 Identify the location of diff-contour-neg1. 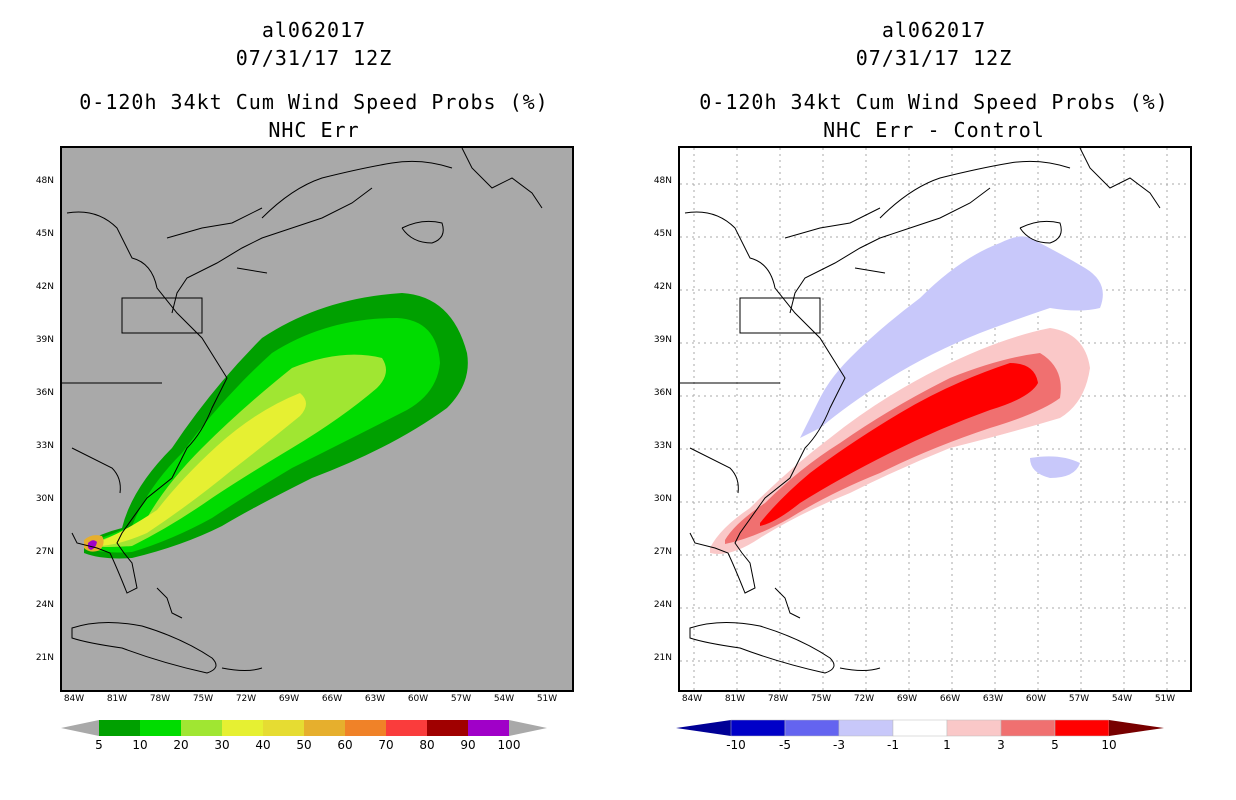
(951, 337).